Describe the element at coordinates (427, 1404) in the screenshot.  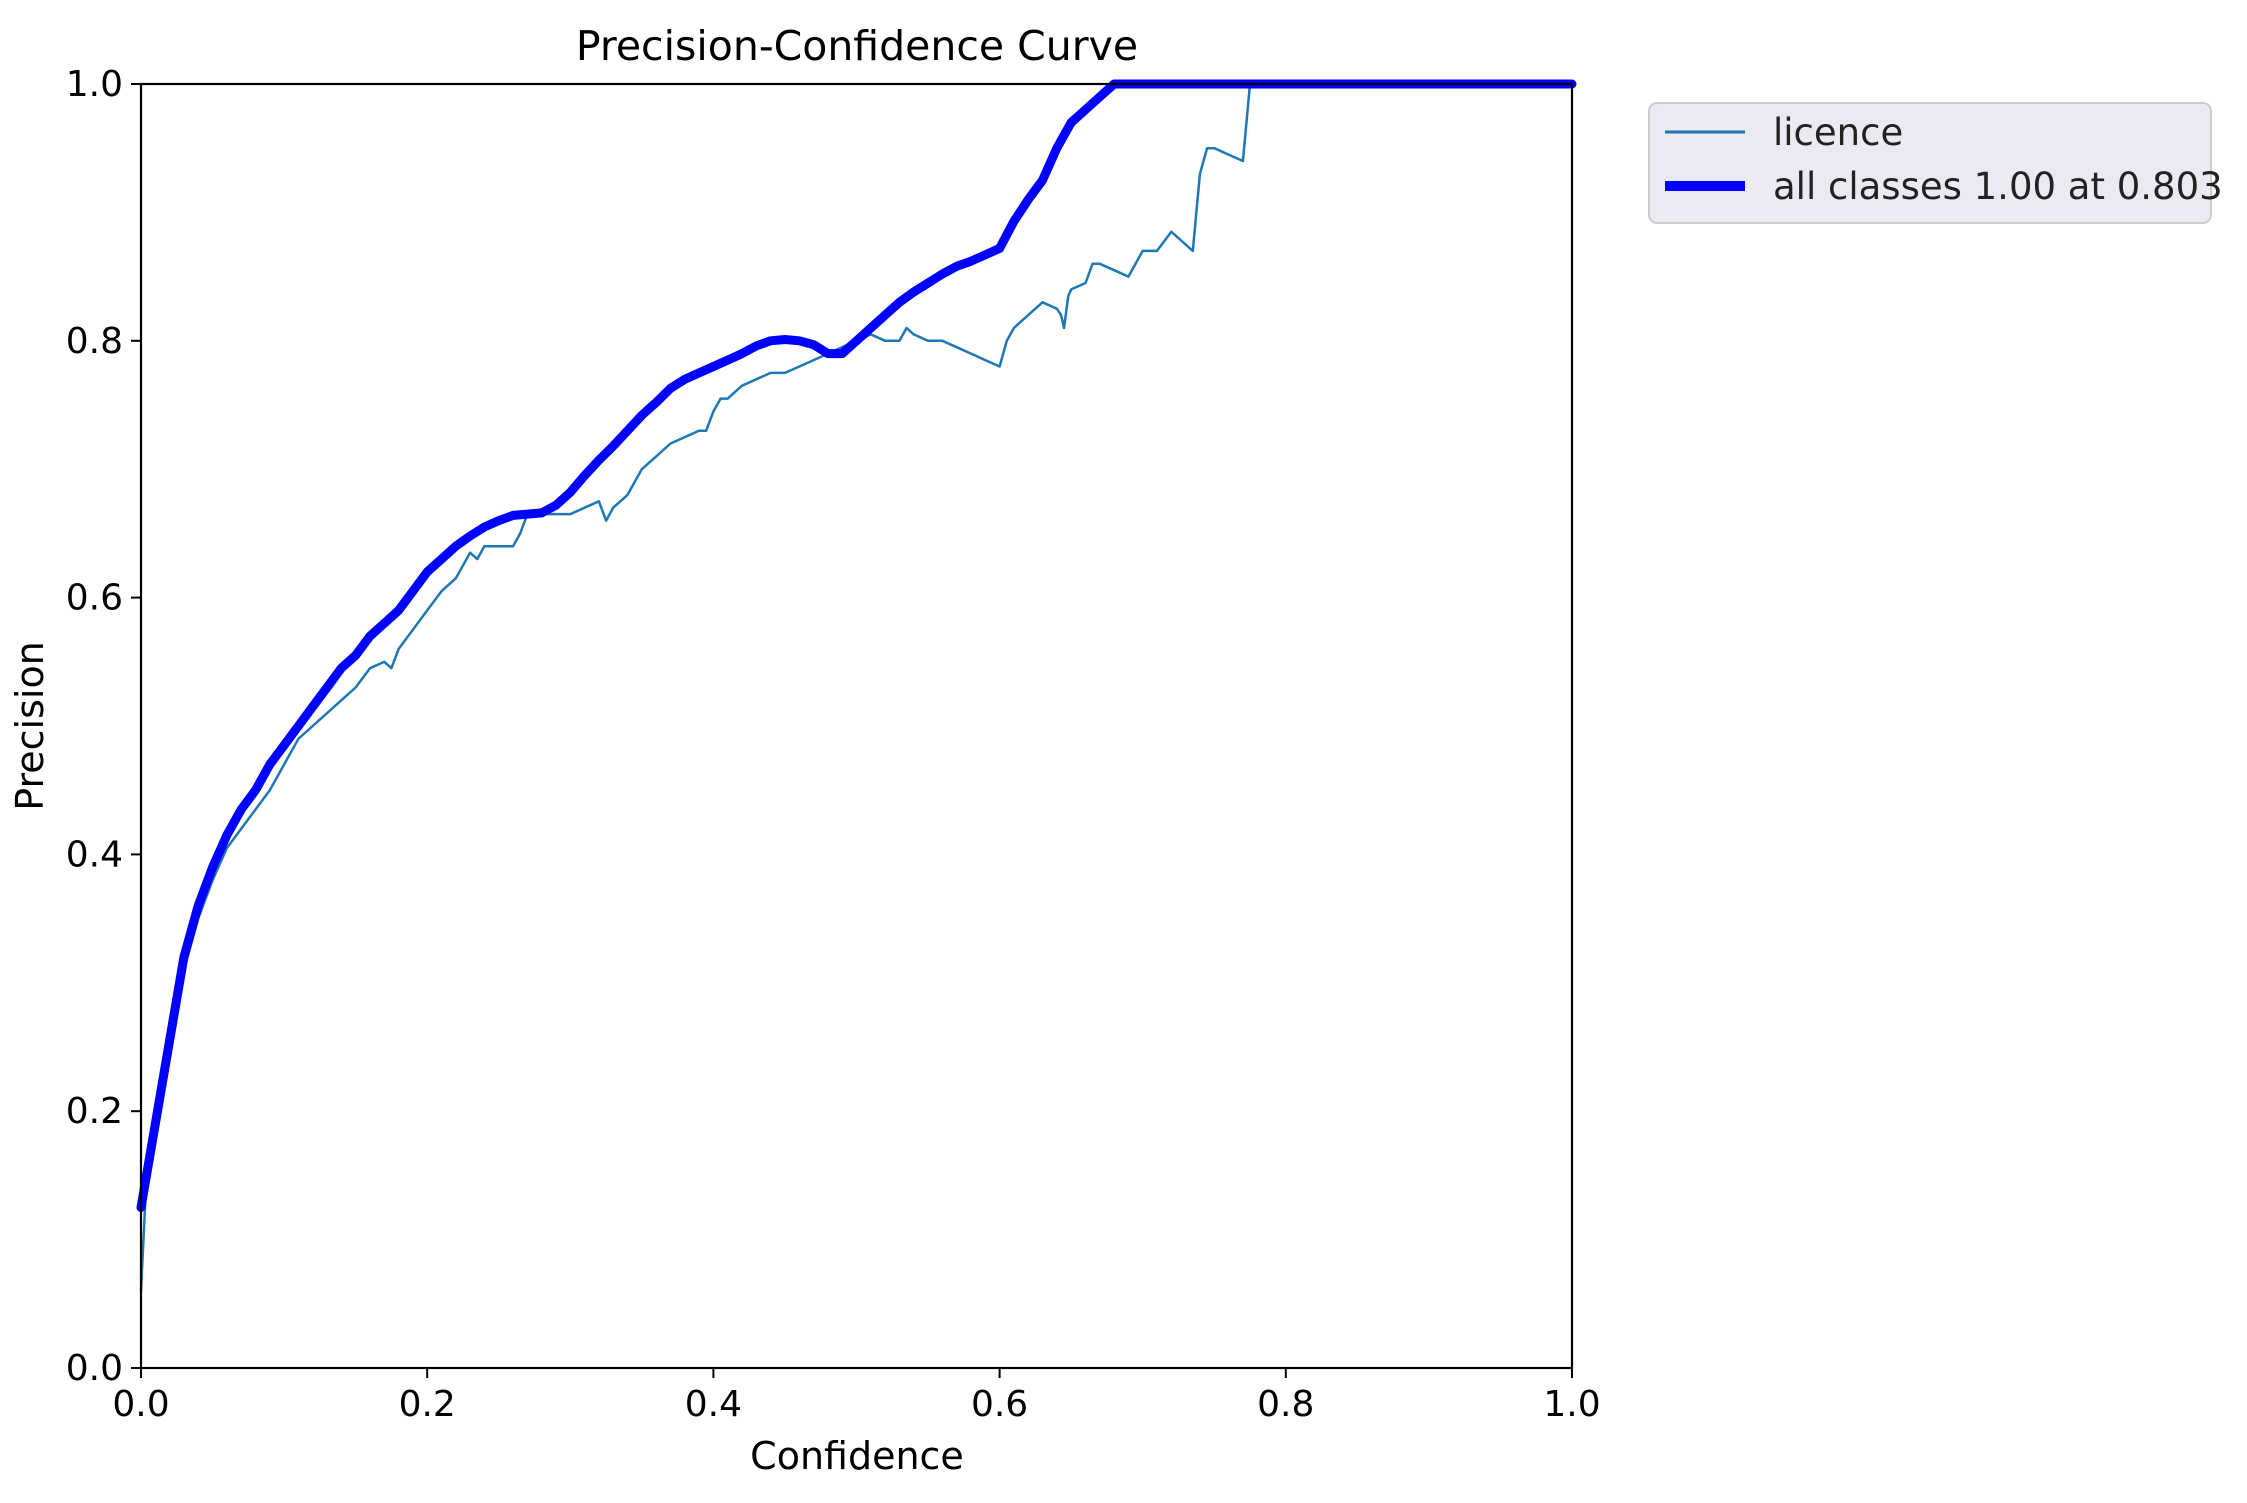
I see `x-tick-label: 0.2` at that location.